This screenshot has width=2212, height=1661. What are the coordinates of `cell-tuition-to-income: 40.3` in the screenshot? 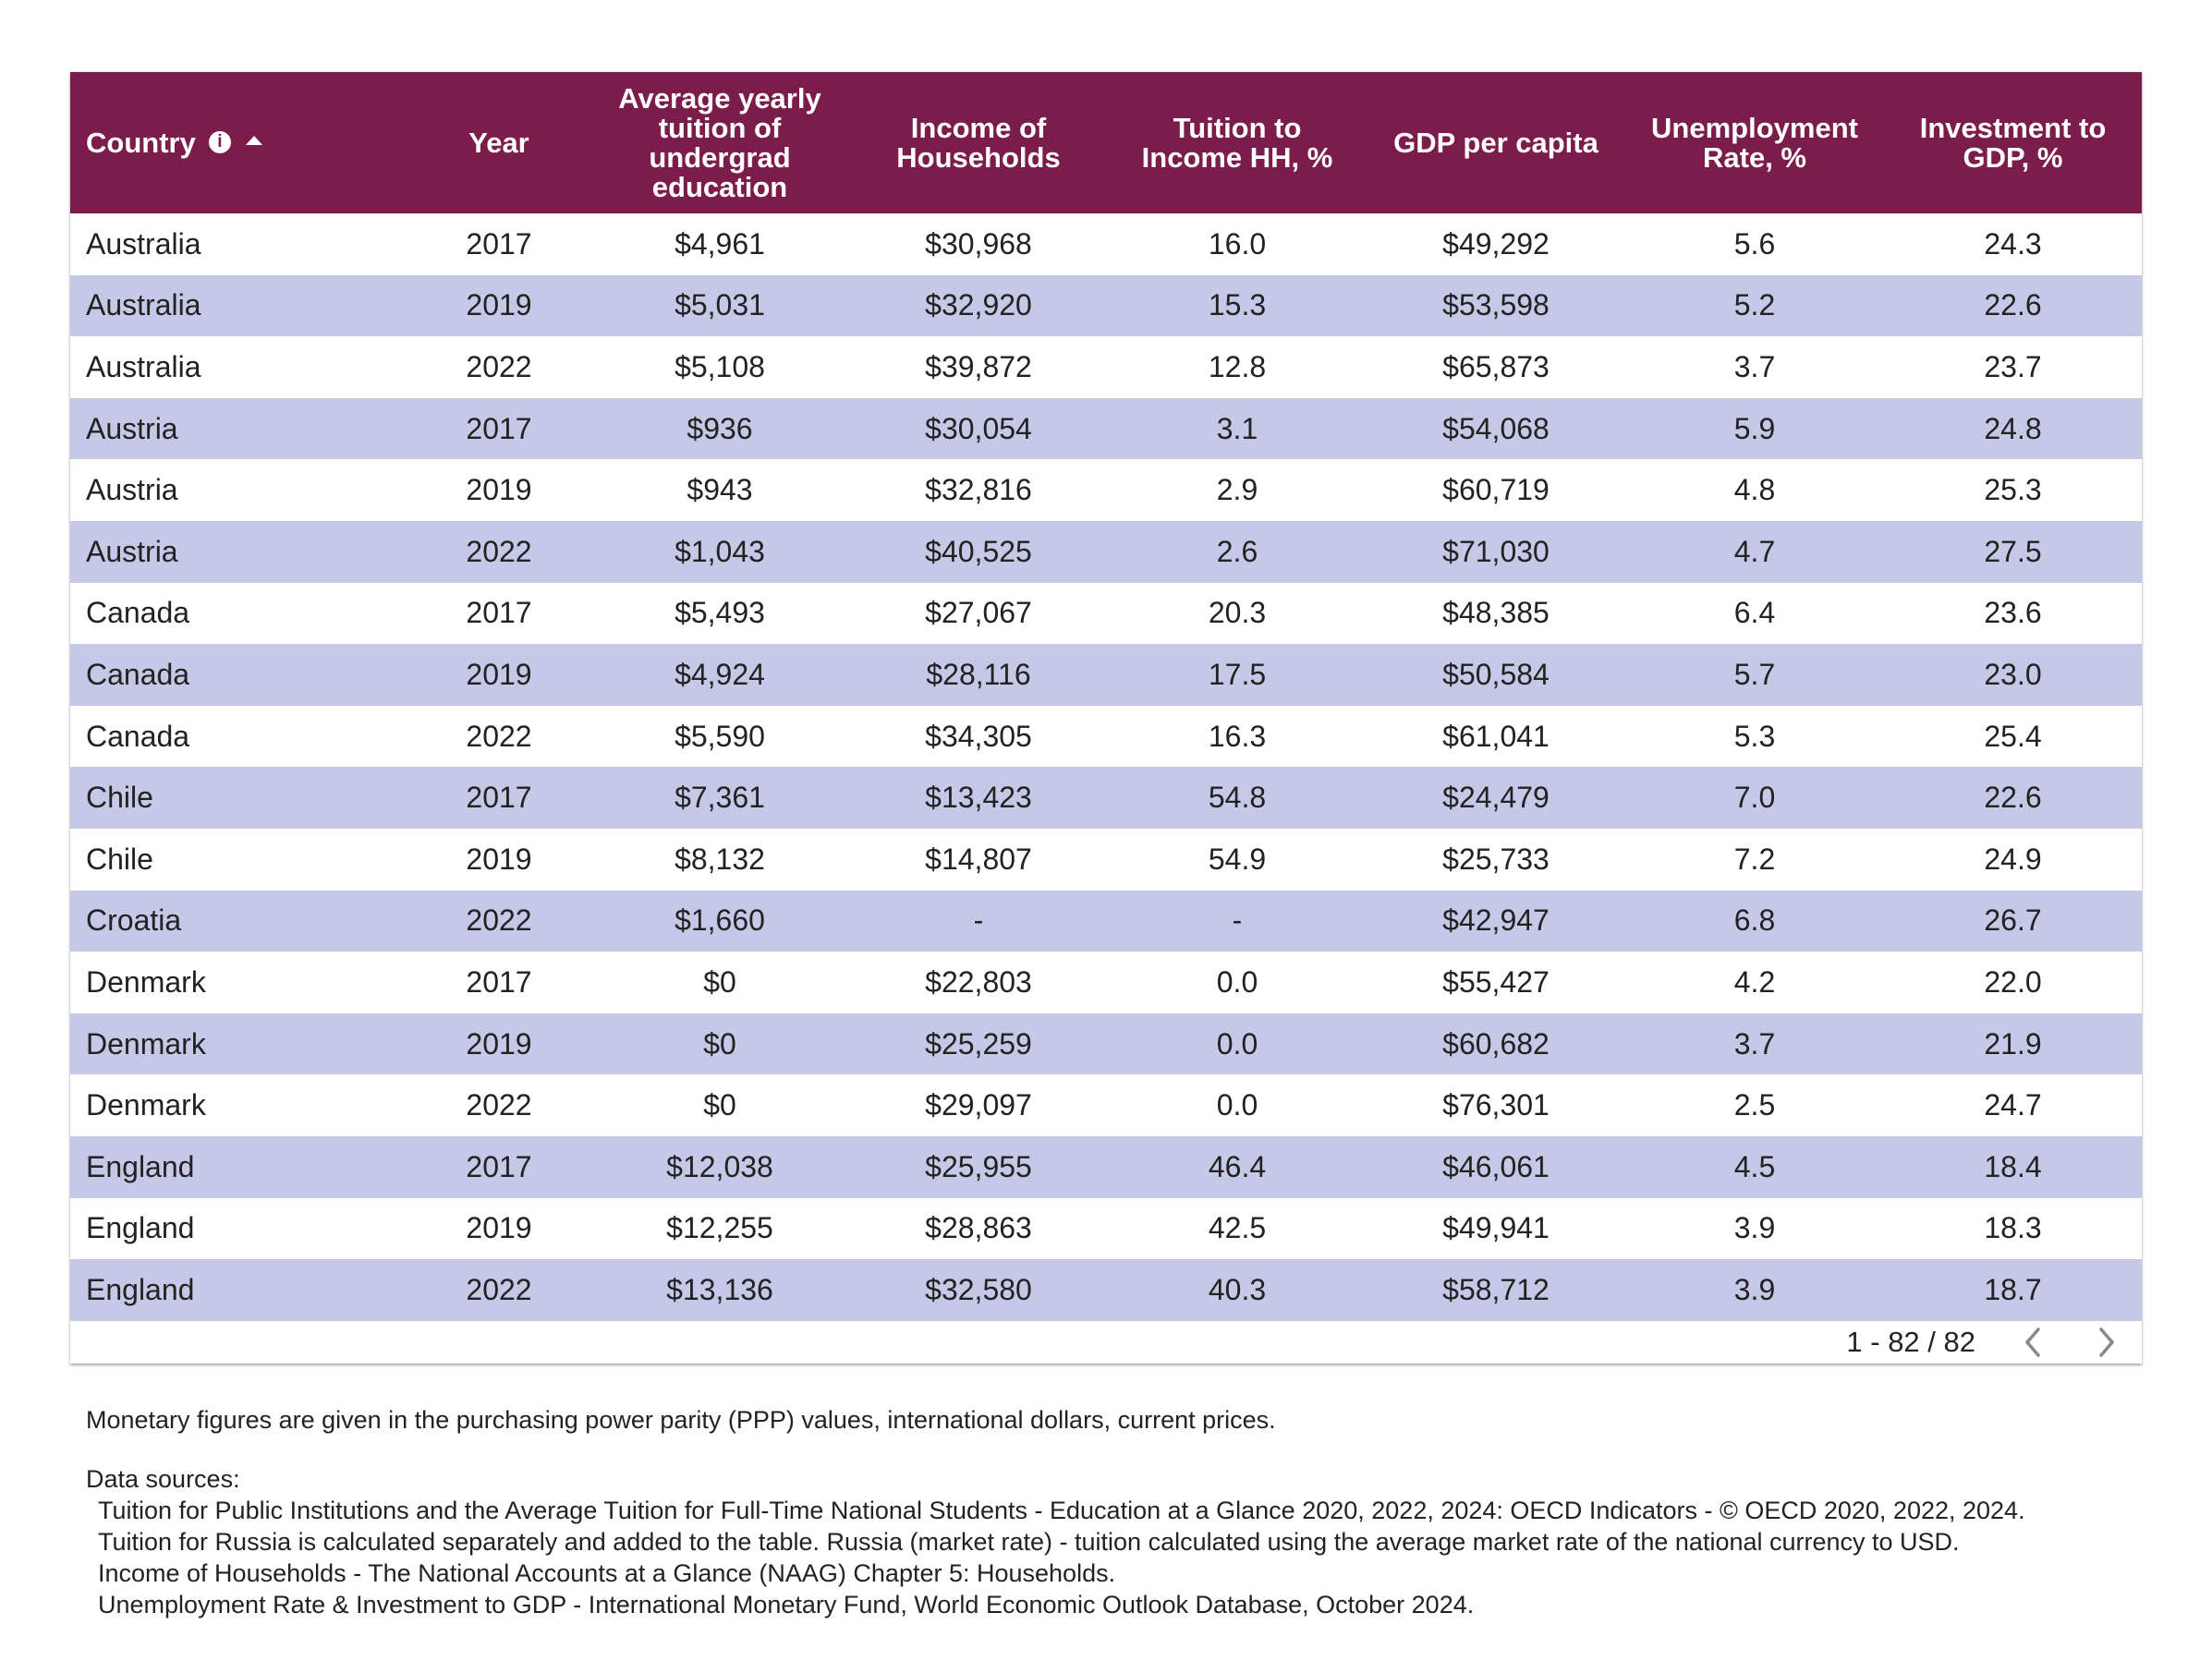 It's located at (1237, 1289).